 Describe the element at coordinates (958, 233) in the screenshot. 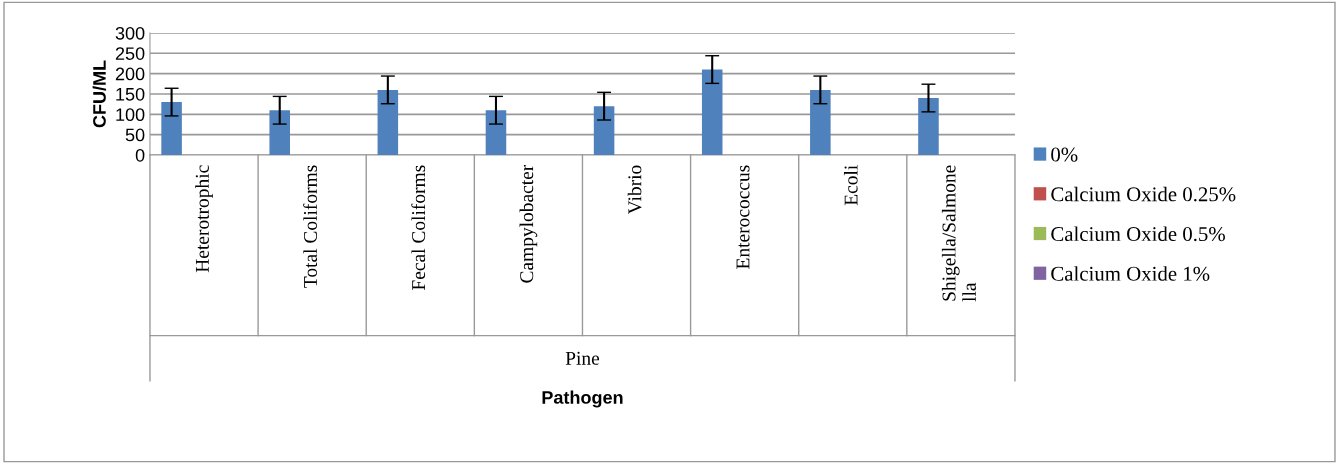

I see `x-tick-label: Shigella/Salmonella` at that location.